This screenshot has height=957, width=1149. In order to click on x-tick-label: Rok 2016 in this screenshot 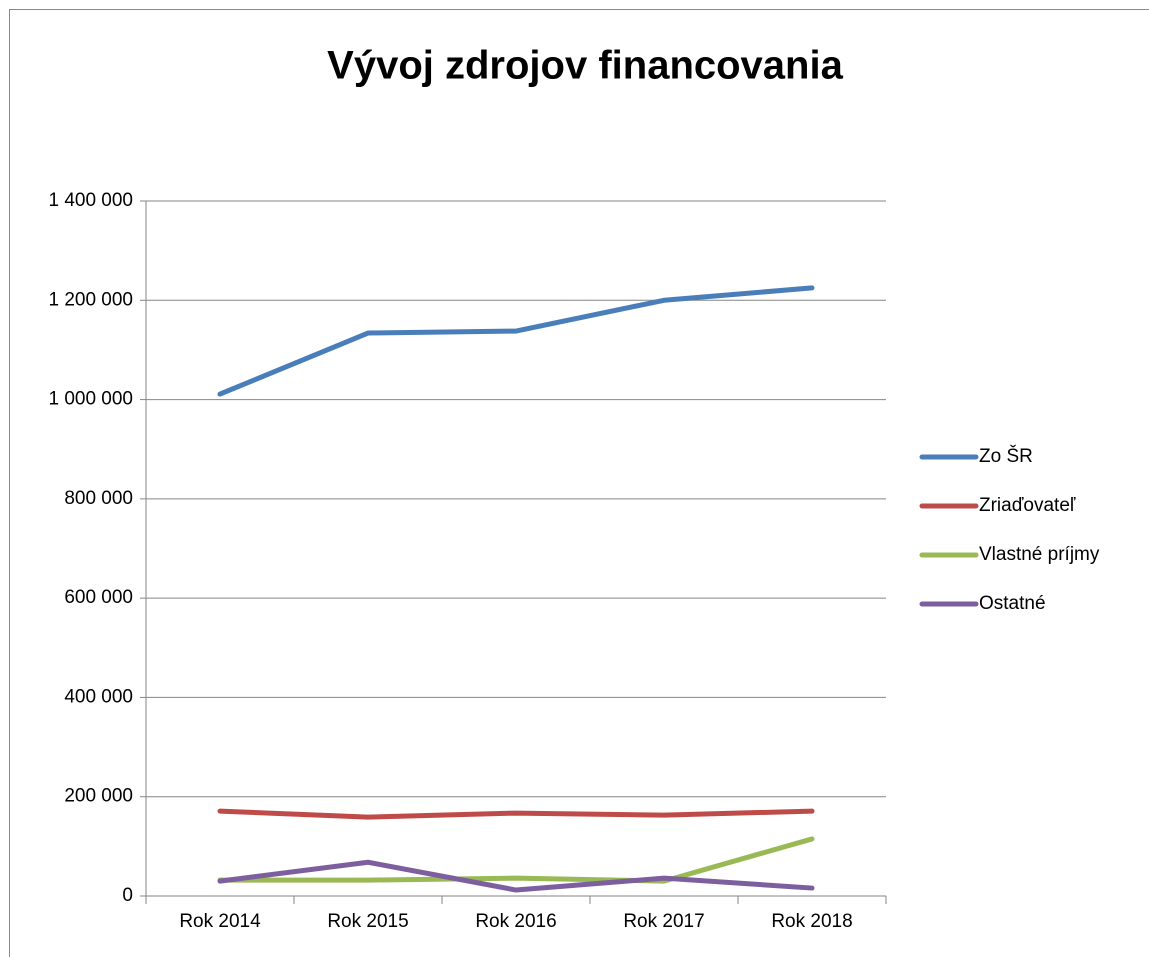, I will do `click(515, 921)`.